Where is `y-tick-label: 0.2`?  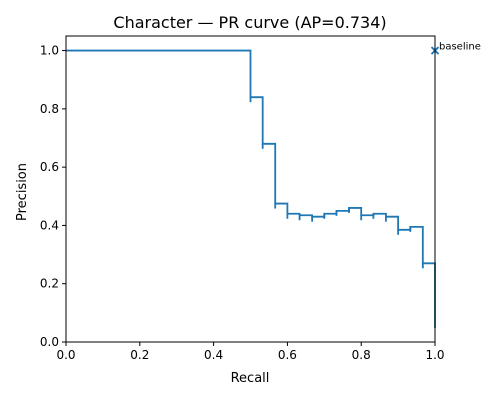 y-tick-label: 0.2 is located at coordinates (49, 284).